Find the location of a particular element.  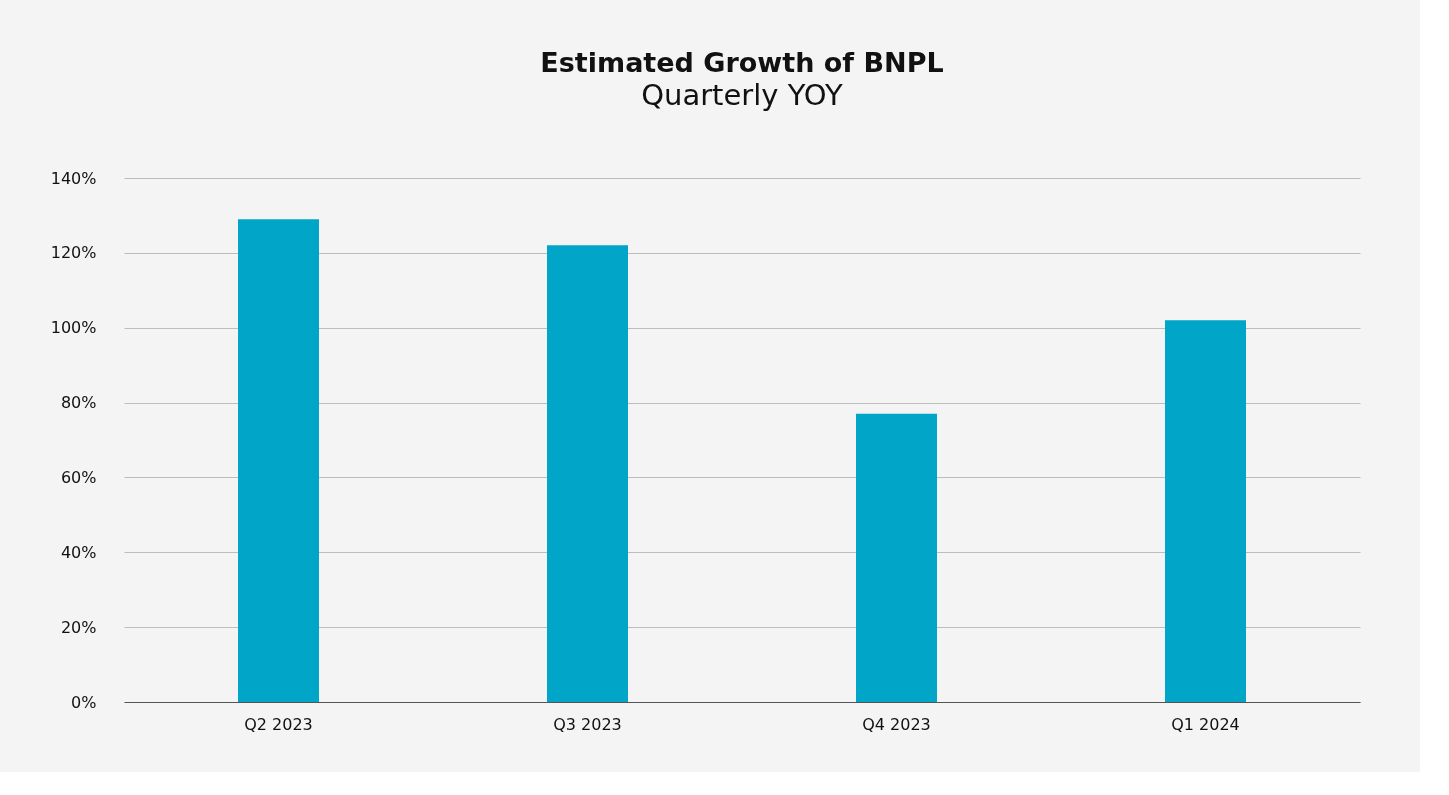

y-tick-label: 100% is located at coordinates (73, 328).